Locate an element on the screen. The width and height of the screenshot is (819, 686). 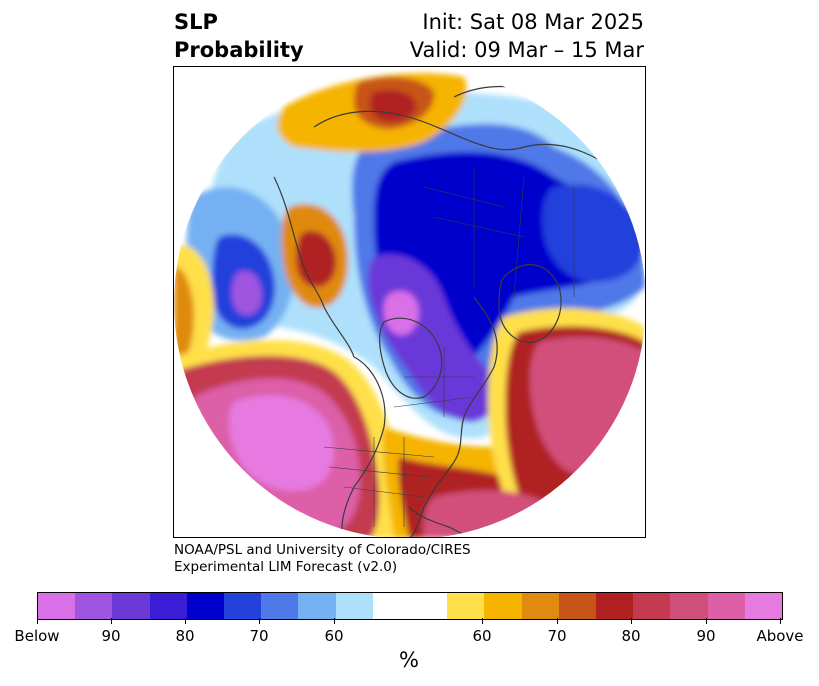
title-init-date: Init: Sat 08 Mar 2025 is located at coordinates (533, 22).